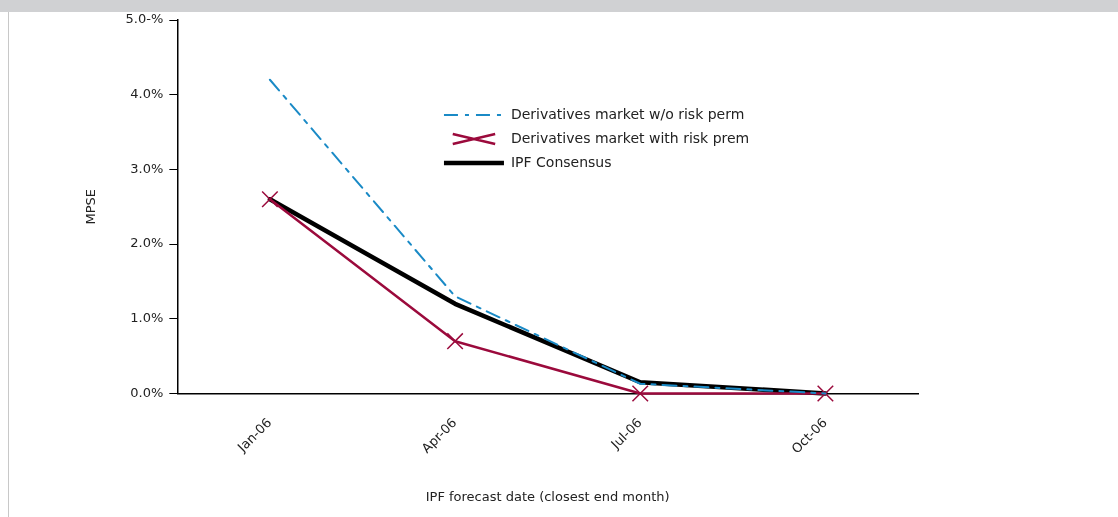 This screenshot has width=1118, height=517. Describe the element at coordinates (627, 113) in the screenshot. I see `legend-label: Derivatives market w/o risk perm` at that location.